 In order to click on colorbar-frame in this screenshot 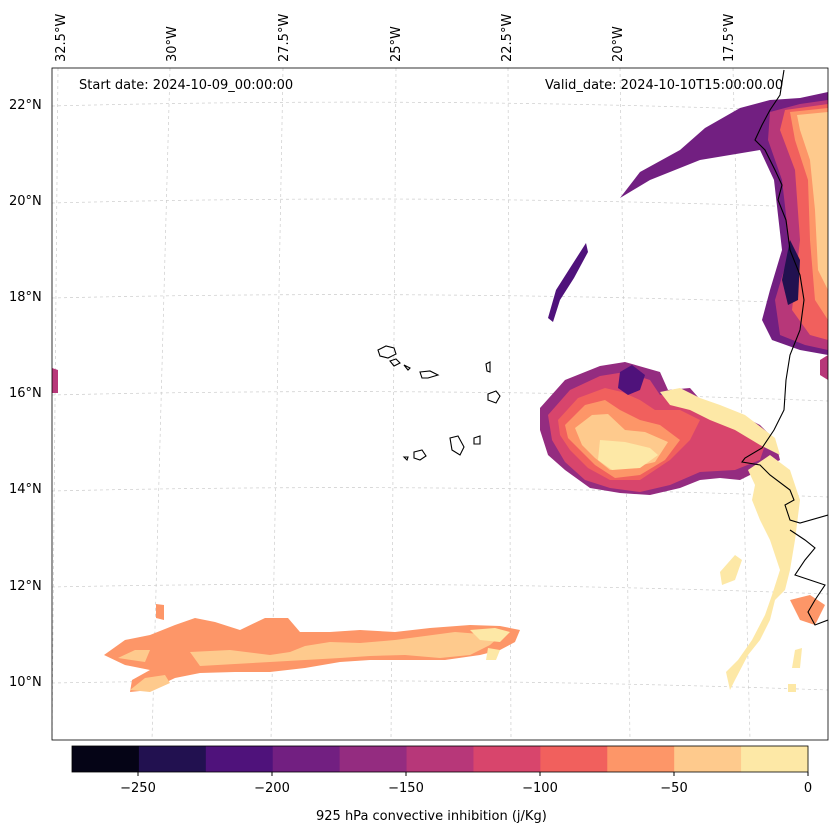, I will do `click(440, 759)`.